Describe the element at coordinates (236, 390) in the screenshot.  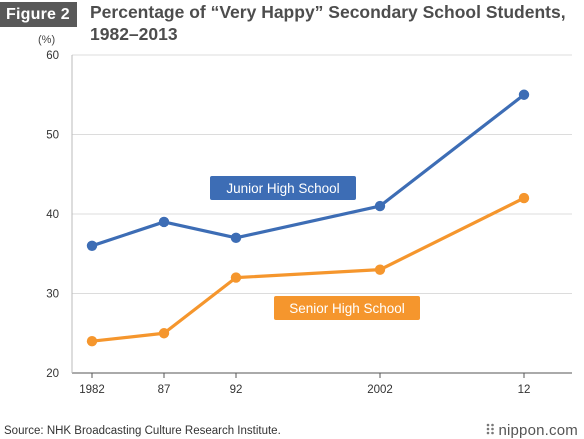
I see `x-tick-label: 92` at that location.